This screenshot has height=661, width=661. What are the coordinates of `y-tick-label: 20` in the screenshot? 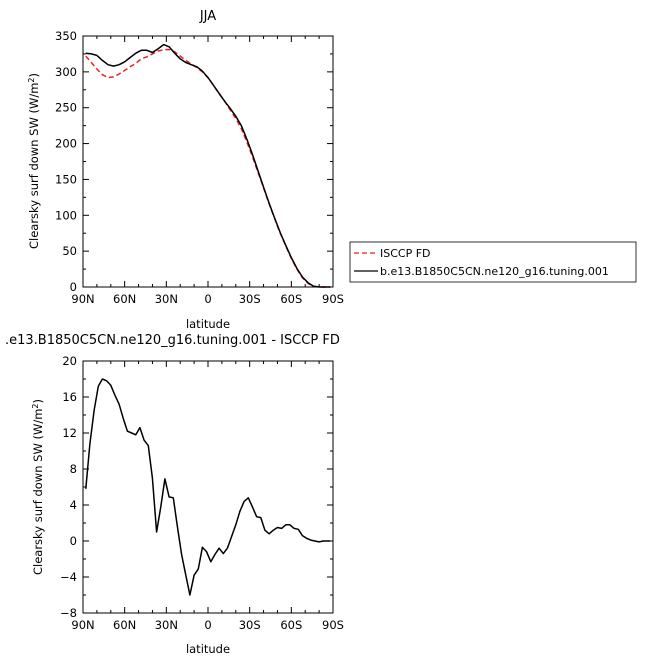 It's located at (69, 361).